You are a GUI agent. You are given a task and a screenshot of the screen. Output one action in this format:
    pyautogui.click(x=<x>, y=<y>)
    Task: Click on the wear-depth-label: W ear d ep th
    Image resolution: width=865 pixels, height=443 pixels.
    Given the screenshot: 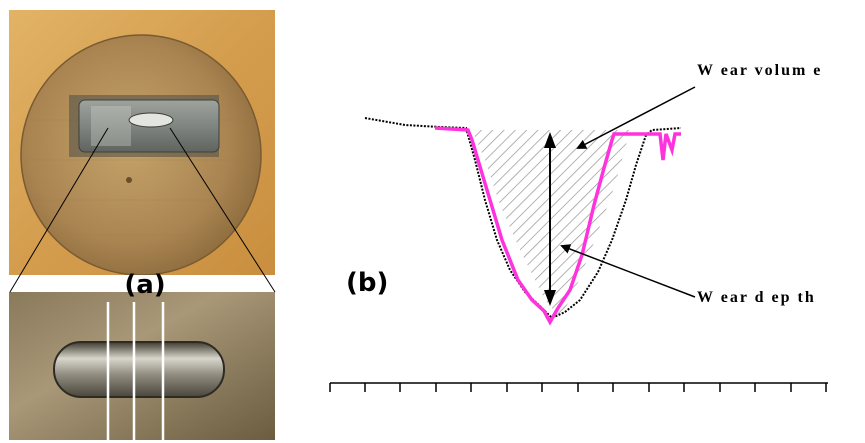 What is the action you would take?
    pyautogui.click(x=756, y=297)
    